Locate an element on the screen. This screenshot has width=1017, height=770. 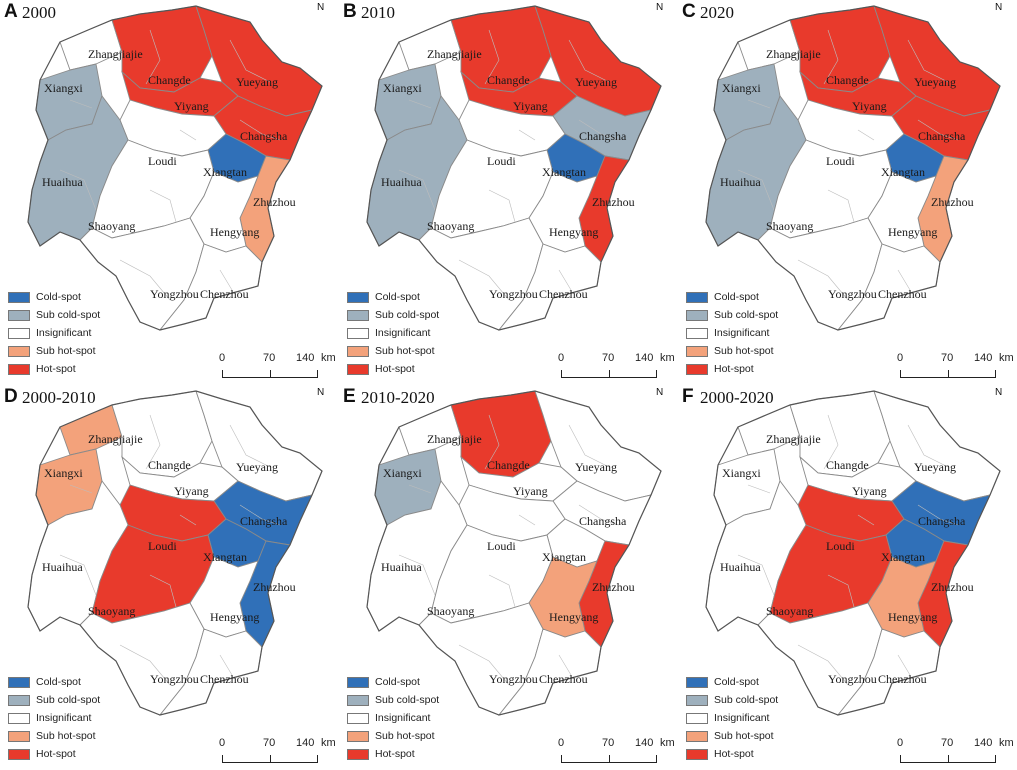
insignificant-swatch is located at coordinates (358, 333).